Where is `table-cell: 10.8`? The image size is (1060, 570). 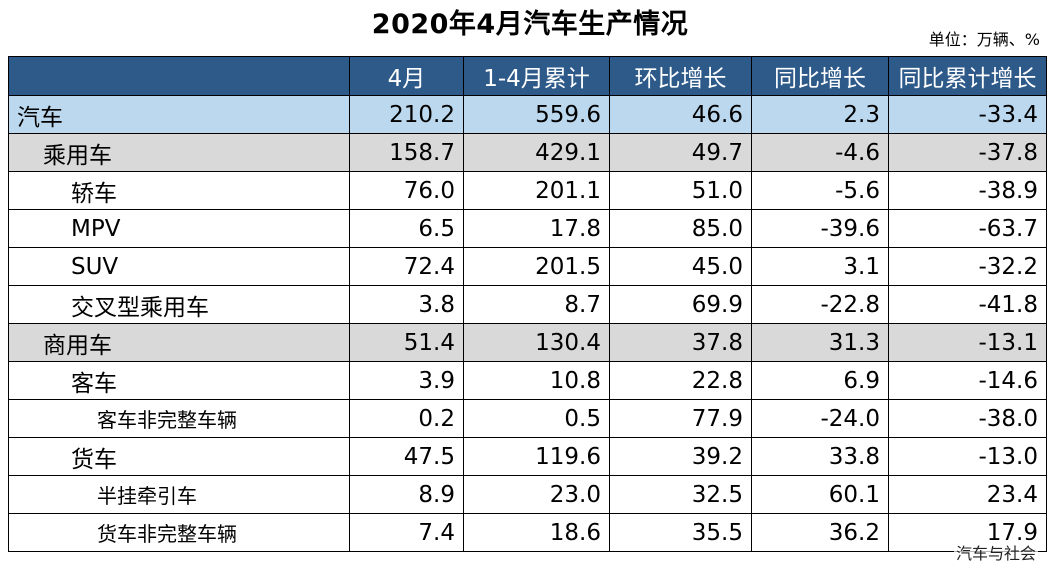
table-cell: 10.8 is located at coordinates (536, 380).